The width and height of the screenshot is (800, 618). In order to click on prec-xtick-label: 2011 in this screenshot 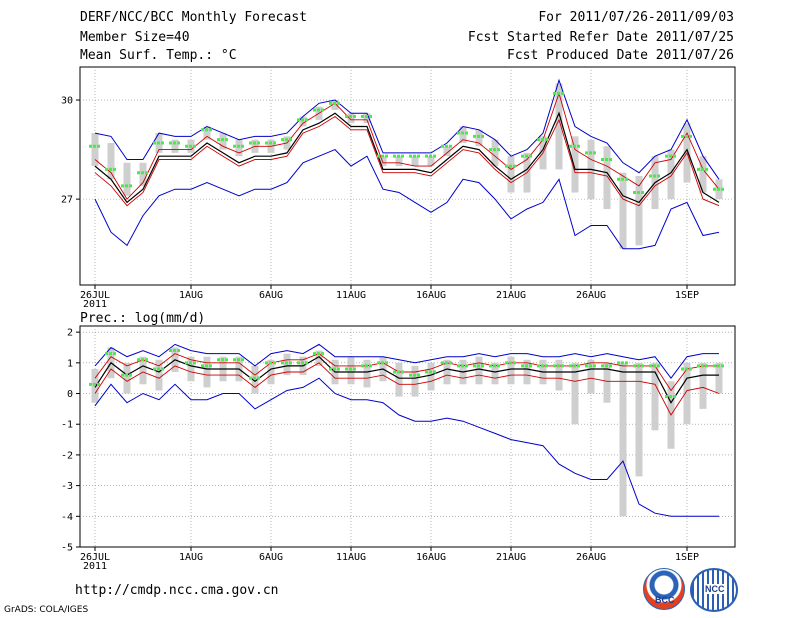, I will do `click(95, 566)`.